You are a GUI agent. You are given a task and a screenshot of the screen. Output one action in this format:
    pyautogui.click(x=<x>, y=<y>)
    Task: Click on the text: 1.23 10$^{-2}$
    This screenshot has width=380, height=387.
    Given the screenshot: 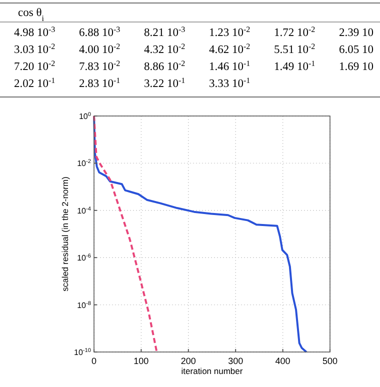 What is the action you would take?
    pyautogui.click(x=229, y=31)
    